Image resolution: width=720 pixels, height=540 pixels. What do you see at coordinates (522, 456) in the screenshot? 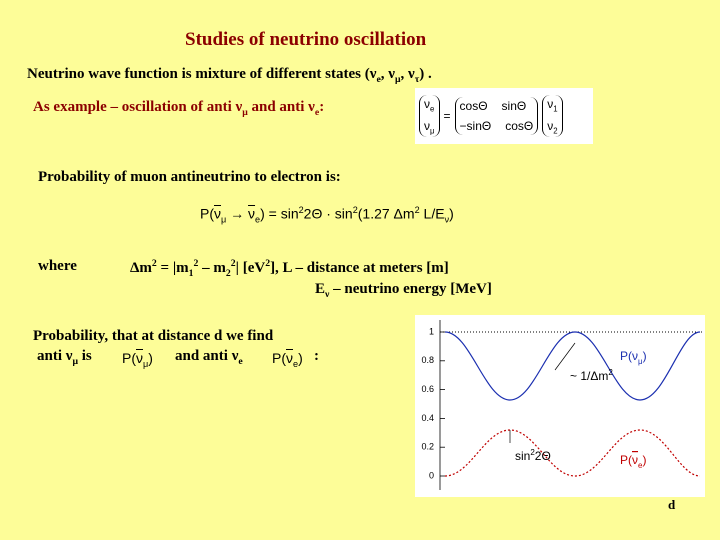
I see `text: sin` at bounding box center [522, 456].